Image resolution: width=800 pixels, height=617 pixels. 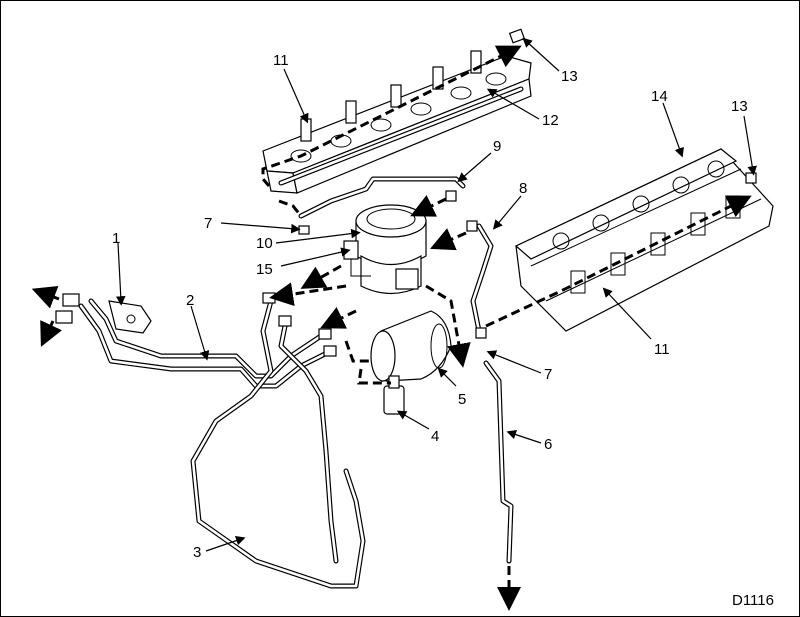 I want to click on filter-housing, so click(x=385, y=249).